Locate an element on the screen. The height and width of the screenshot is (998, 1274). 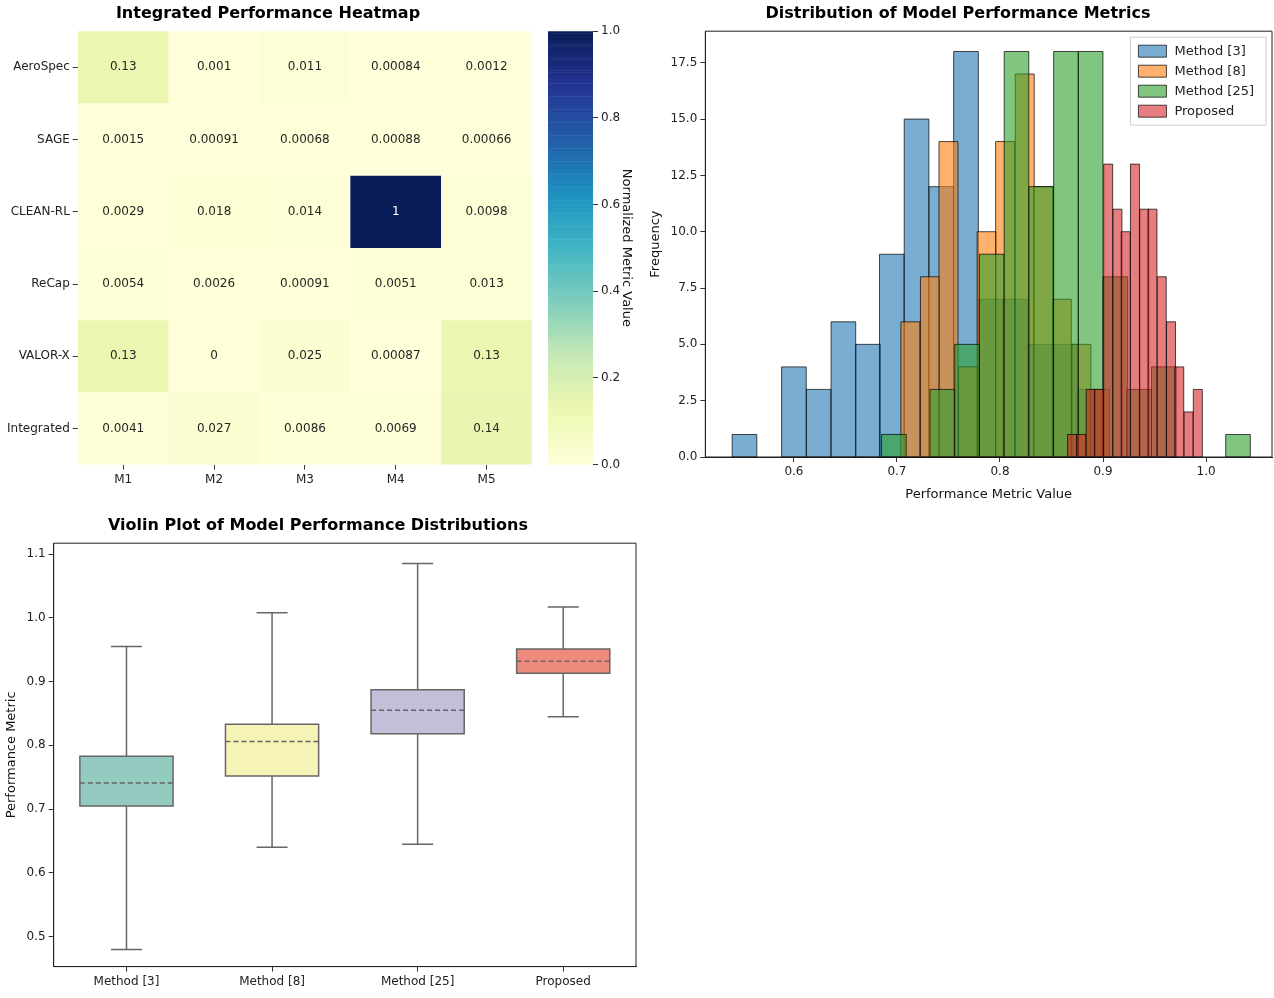
data-label: 0.0012 is located at coordinates (486, 66).